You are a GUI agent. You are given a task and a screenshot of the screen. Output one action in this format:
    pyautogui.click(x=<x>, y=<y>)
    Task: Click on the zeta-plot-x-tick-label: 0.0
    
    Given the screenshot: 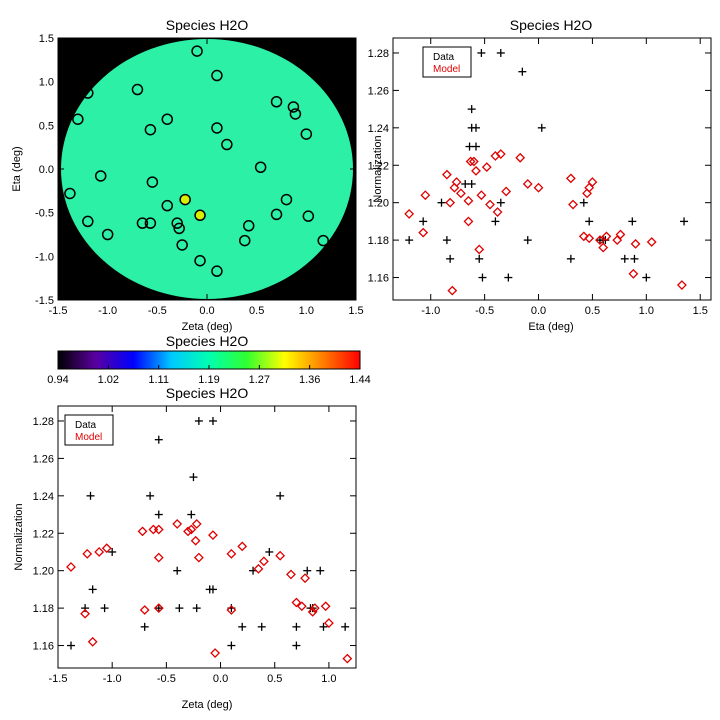 What is the action you would take?
    pyautogui.click(x=220, y=679)
    